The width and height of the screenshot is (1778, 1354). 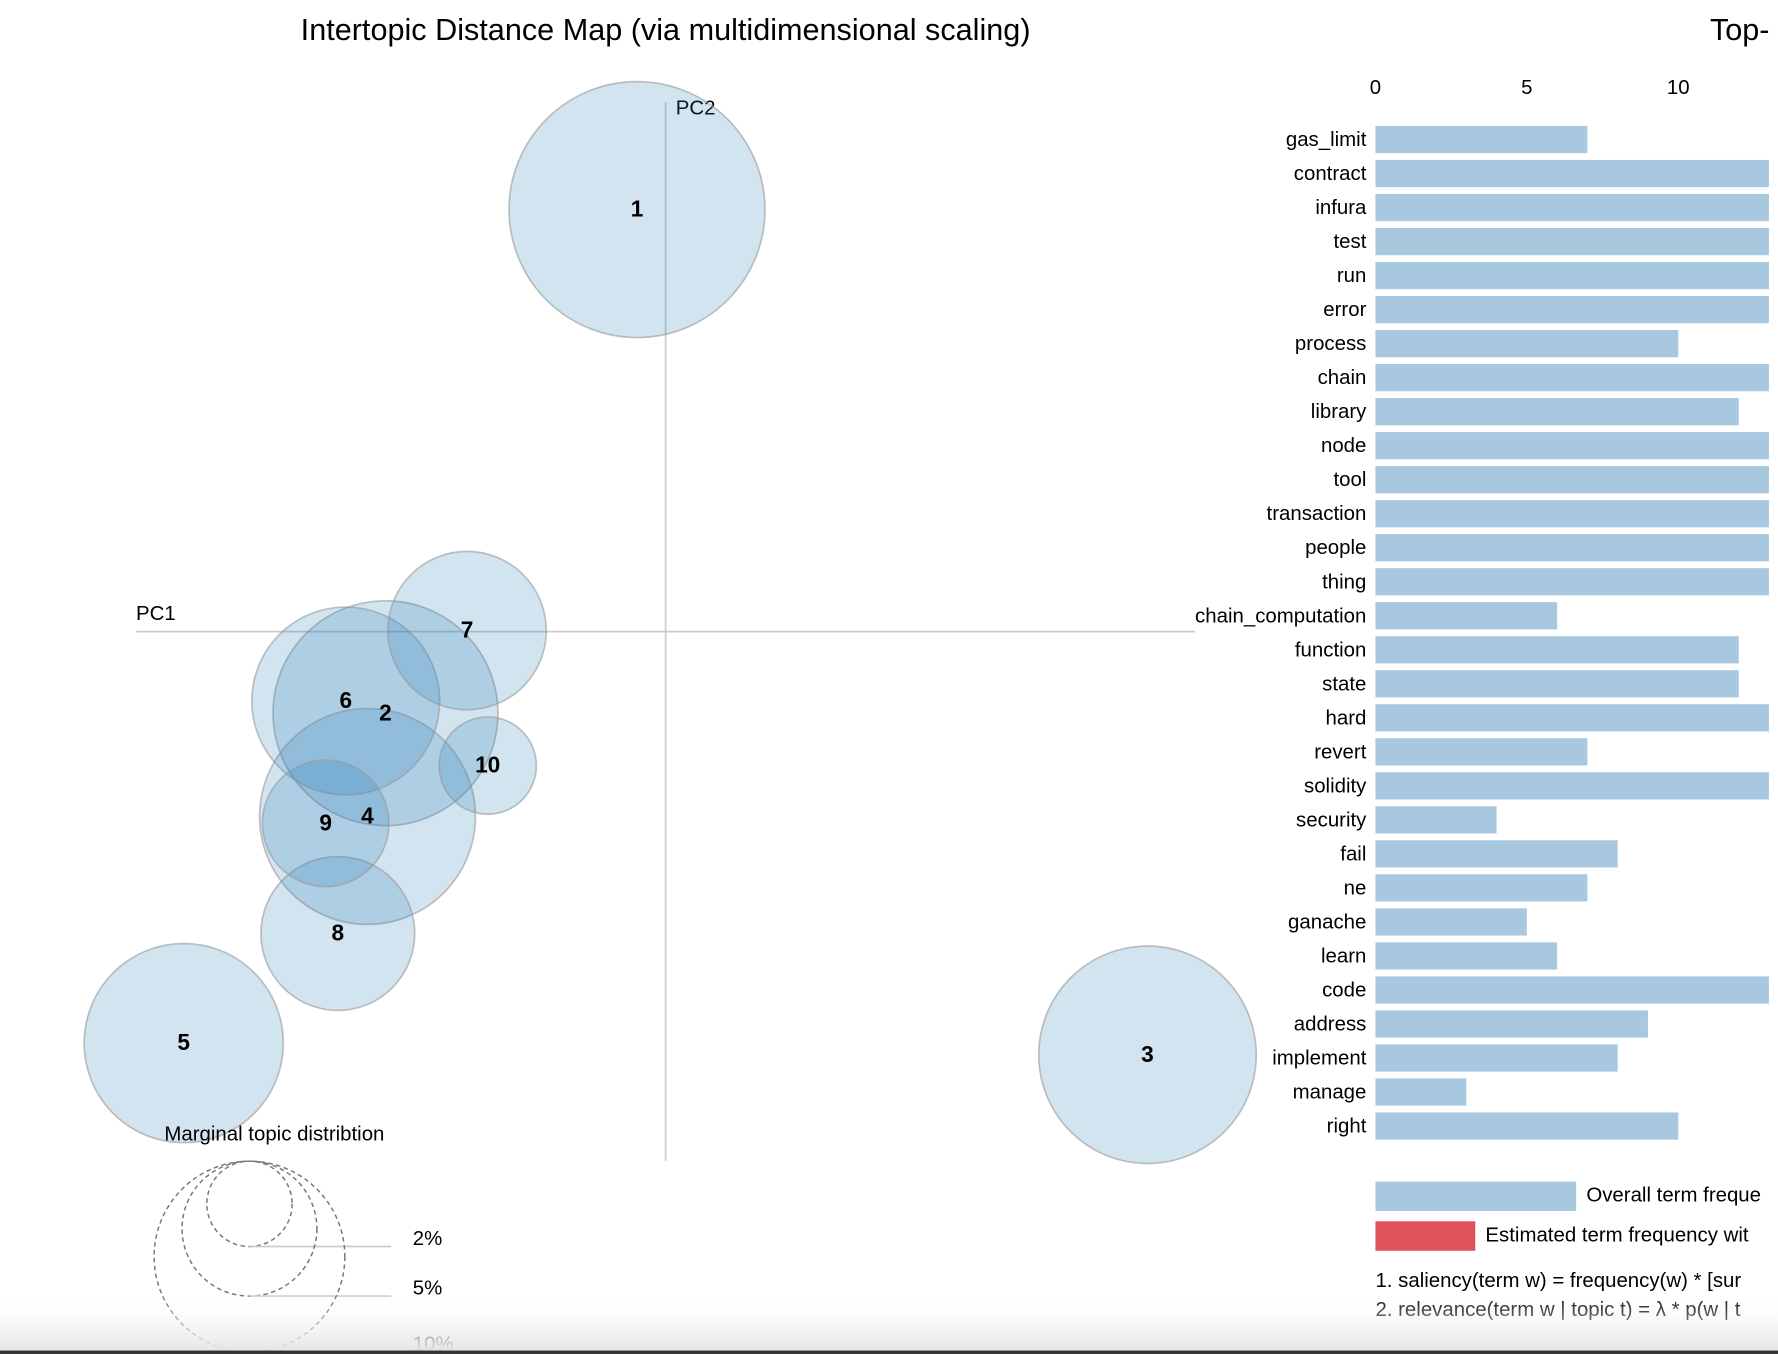 I want to click on topic-label: 1, so click(x=637, y=209).